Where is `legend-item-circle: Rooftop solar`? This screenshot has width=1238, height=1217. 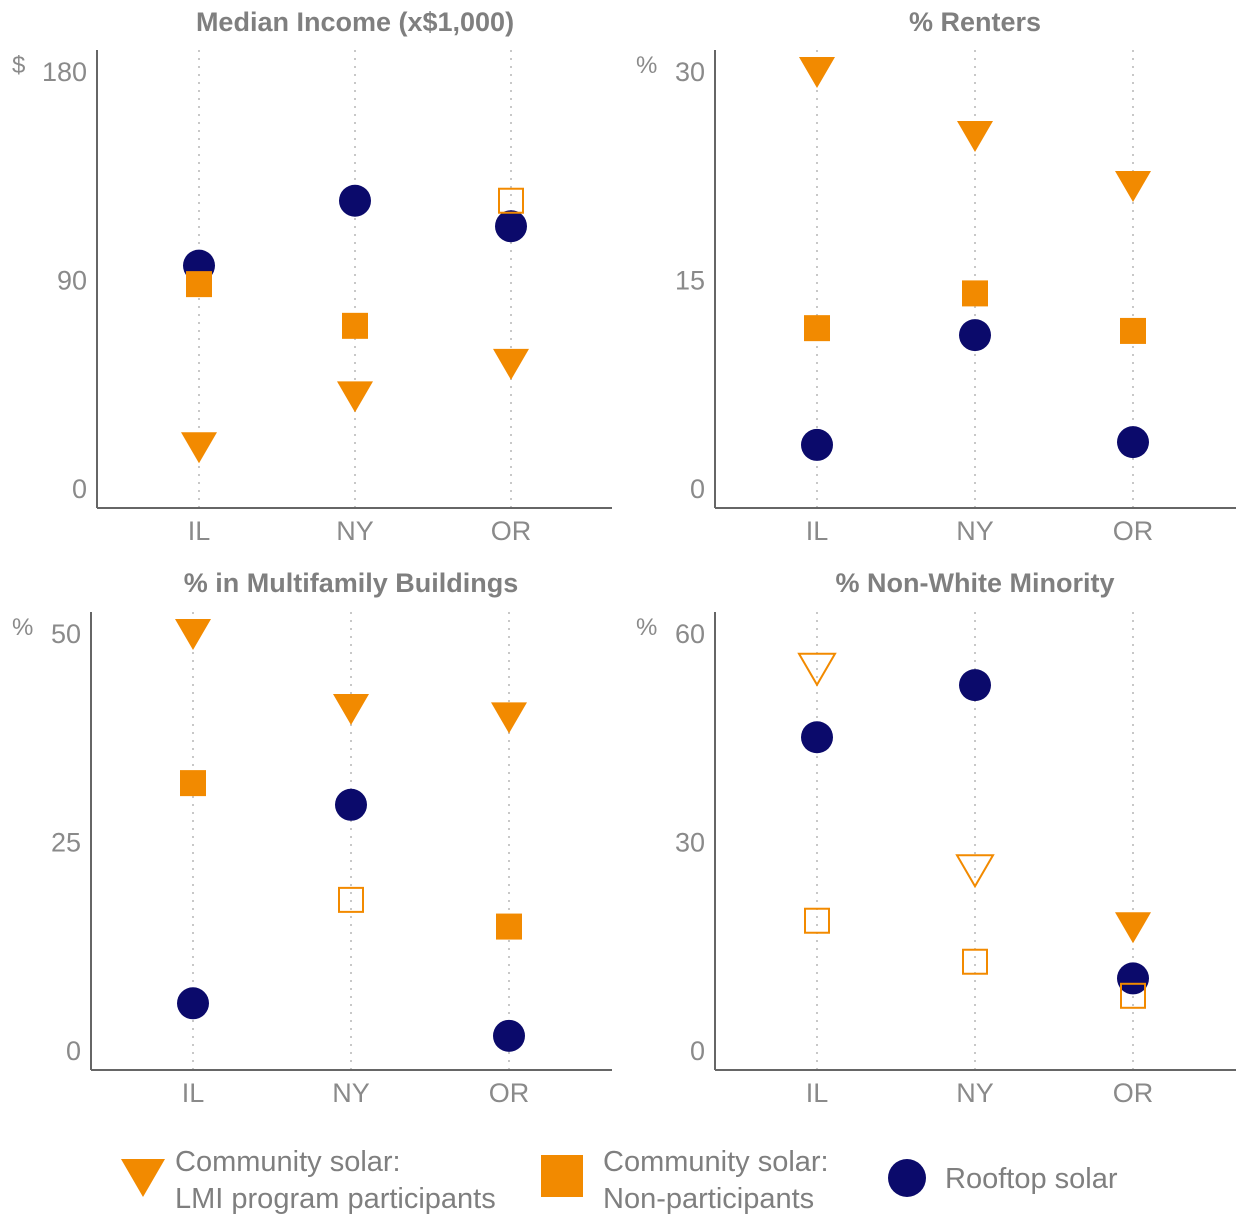 legend-item-circle: Rooftop solar is located at coordinates (1003, 1178).